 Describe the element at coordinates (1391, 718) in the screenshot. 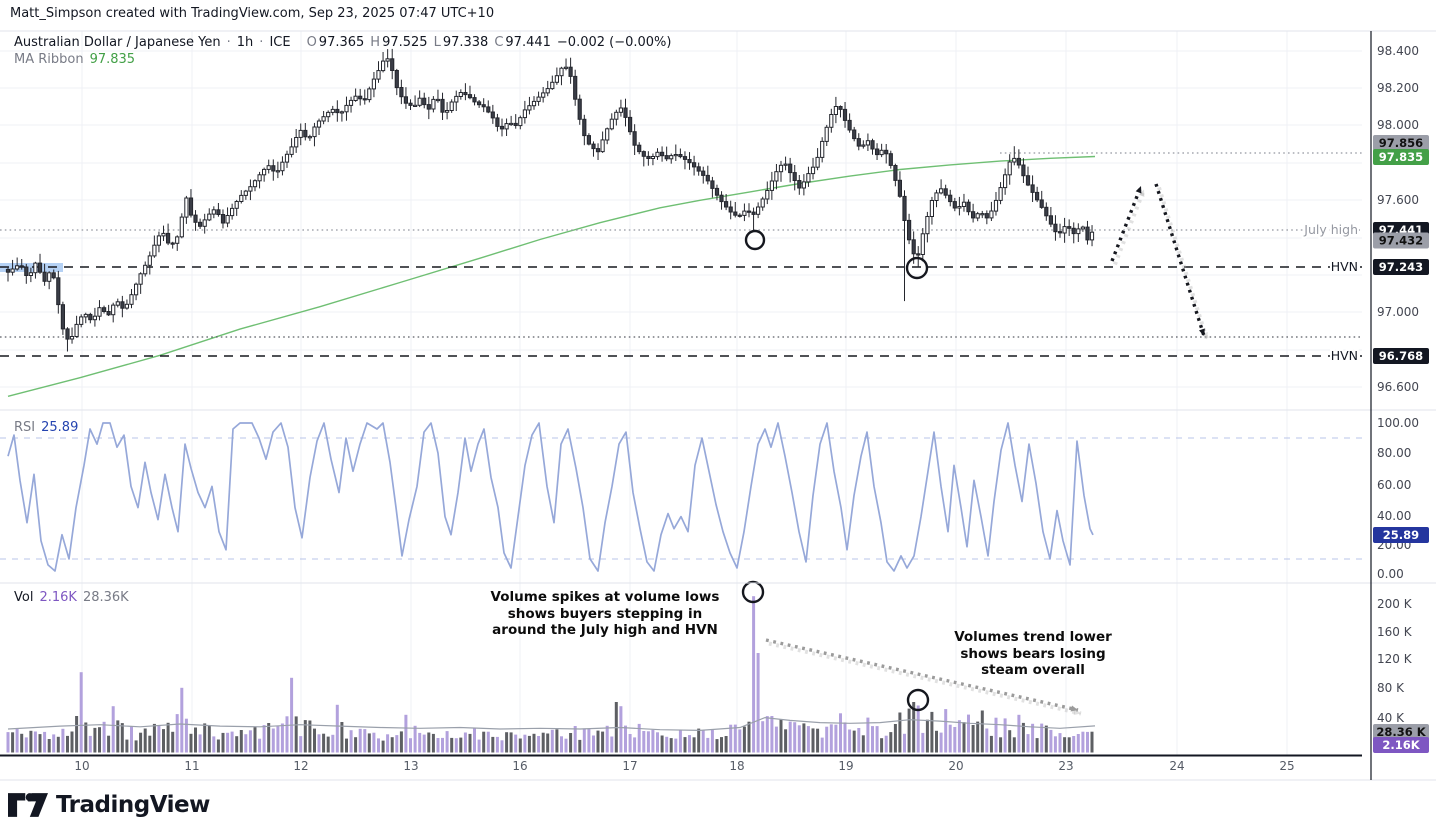

I see `axis-tick-label: 40 K` at that location.